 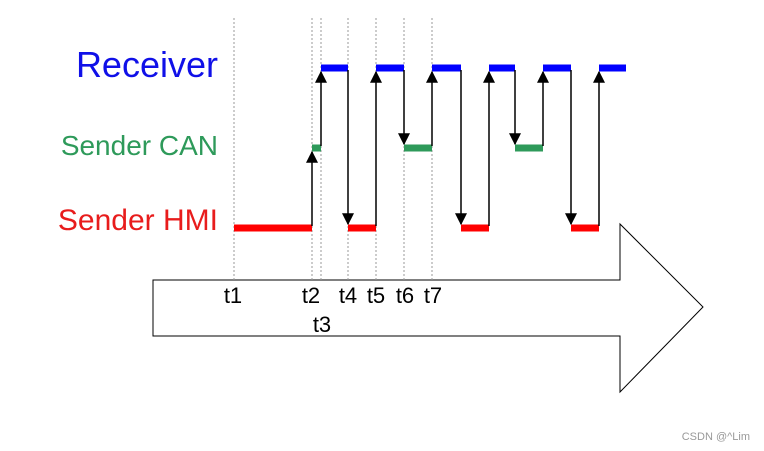 What do you see at coordinates (147, 64) in the screenshot?
I see `lane-label: Receiver` at bounding box center [147, 64].